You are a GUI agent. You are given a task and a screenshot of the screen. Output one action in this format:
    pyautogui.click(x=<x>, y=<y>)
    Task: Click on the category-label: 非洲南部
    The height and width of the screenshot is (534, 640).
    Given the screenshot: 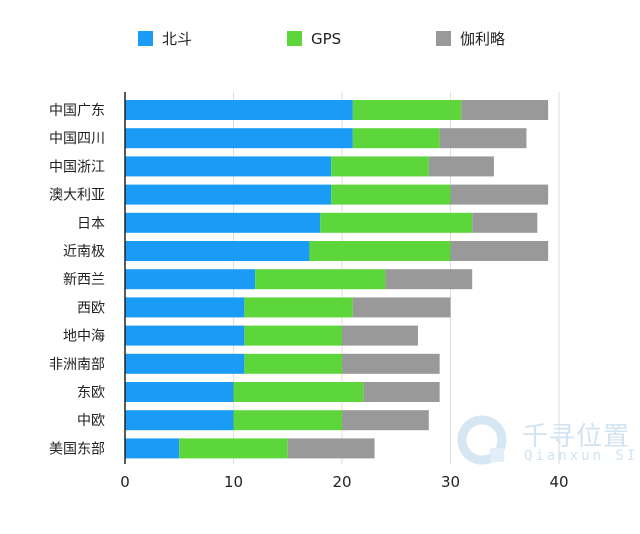 What is the action you would take?
    pyautogui.click(x=77, y=365)
    